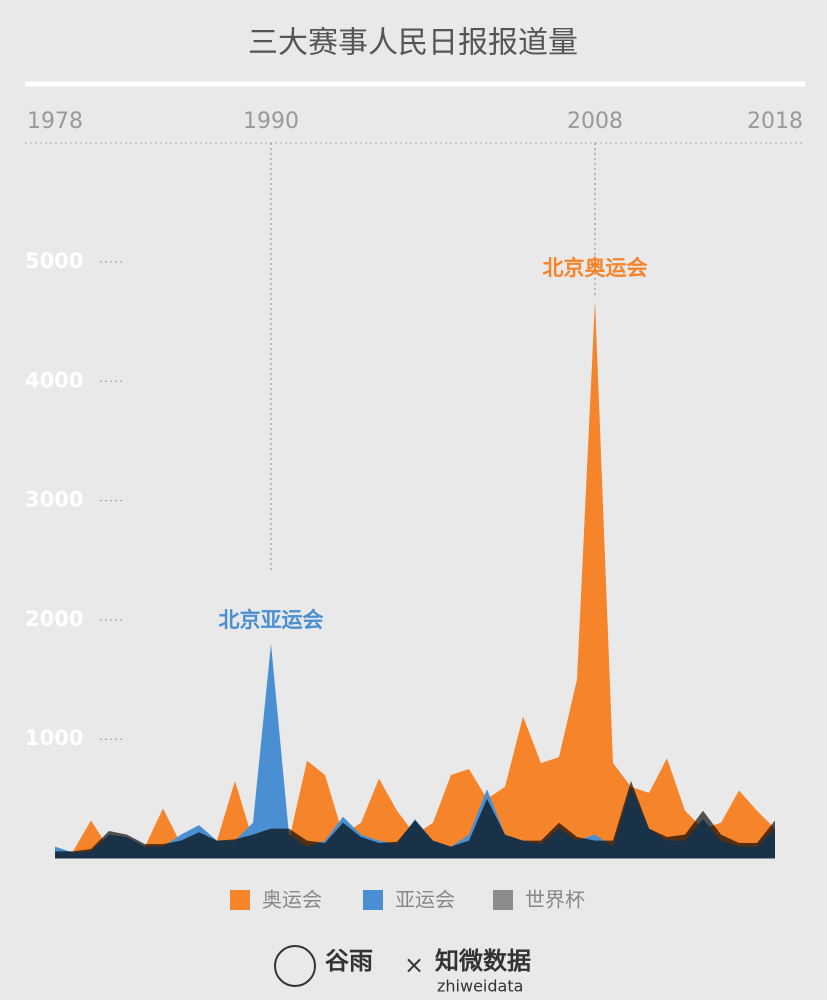  What do you see at coordinates (271, 620) in the screenshot?
I see `annotation: 北京亚运会` at bounding box center [271, 620].